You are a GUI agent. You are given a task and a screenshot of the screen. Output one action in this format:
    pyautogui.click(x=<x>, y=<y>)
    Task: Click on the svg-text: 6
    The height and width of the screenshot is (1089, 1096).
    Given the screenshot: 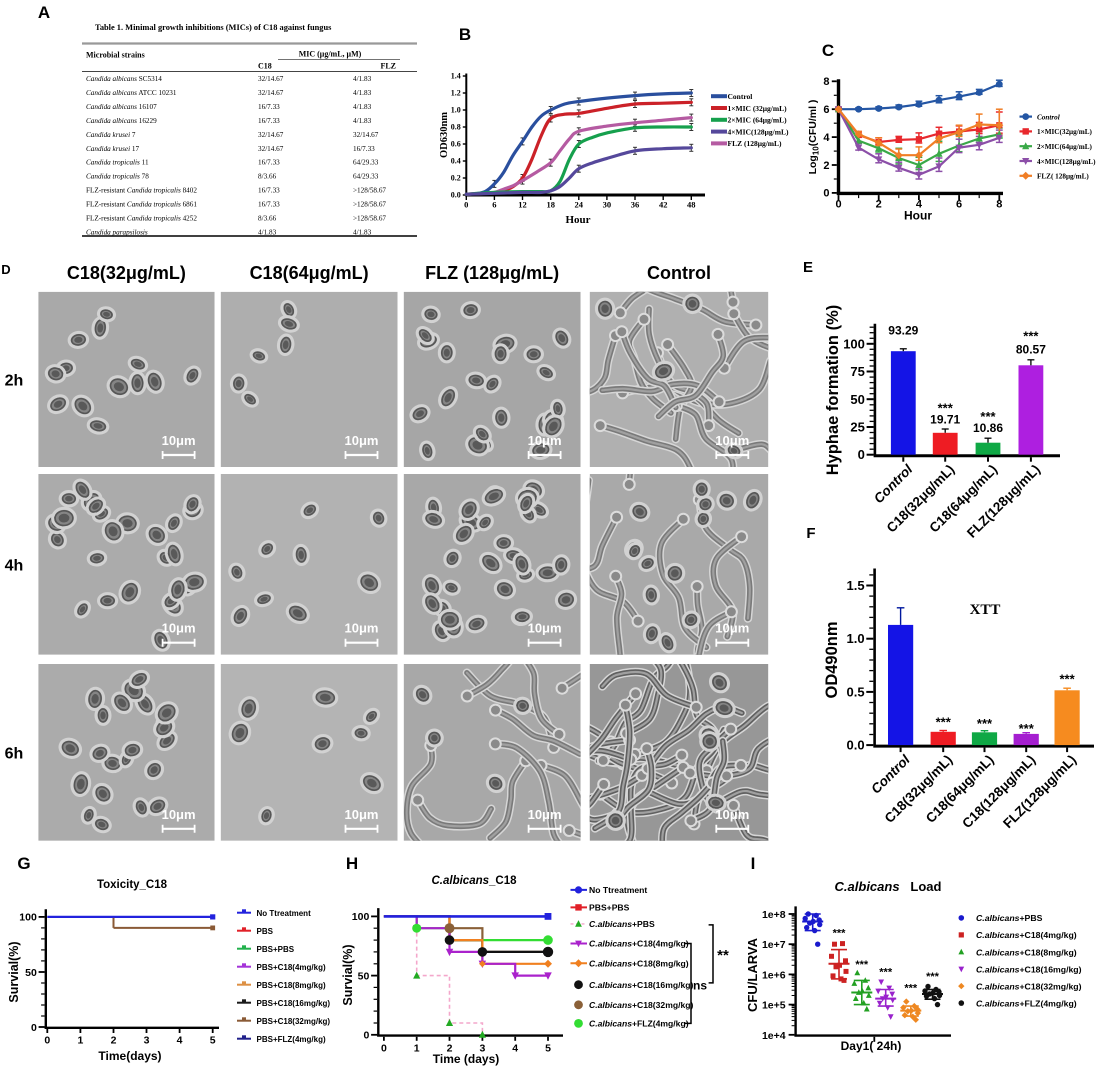 What is the action you would take?
    pyautogui.click(x=494, y=205)
    